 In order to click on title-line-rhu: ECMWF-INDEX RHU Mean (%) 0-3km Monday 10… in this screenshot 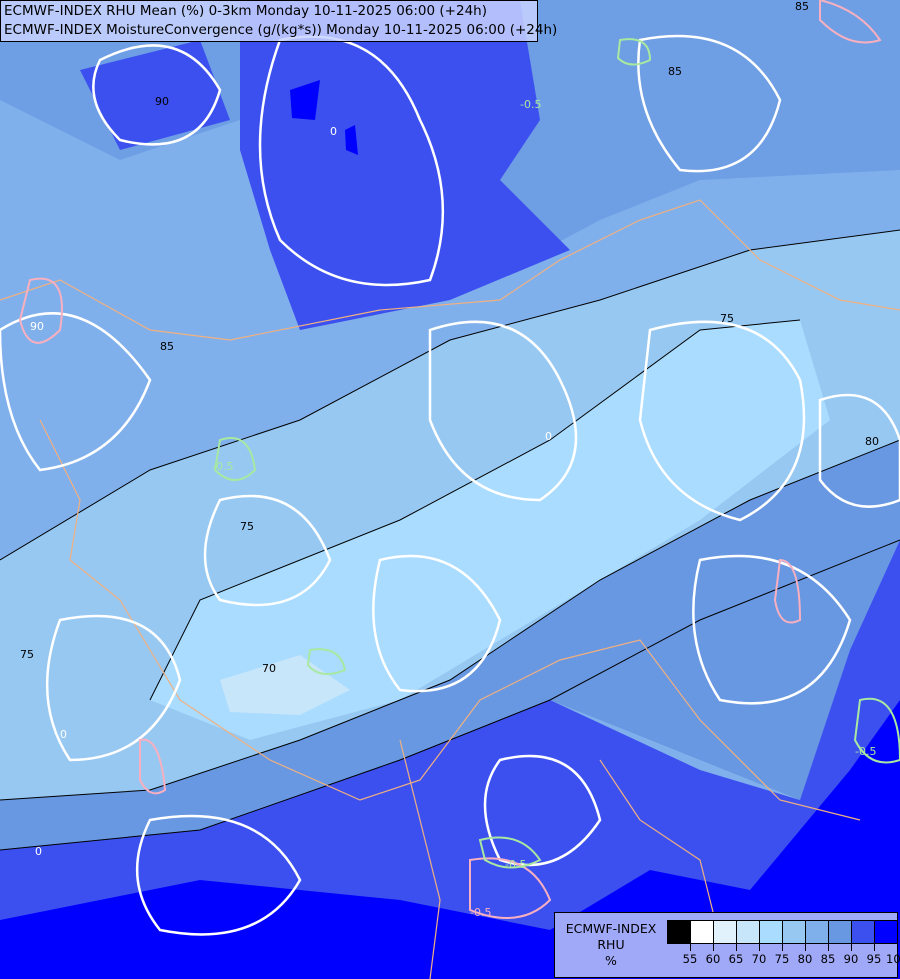, I will do `click(245, 11)`.